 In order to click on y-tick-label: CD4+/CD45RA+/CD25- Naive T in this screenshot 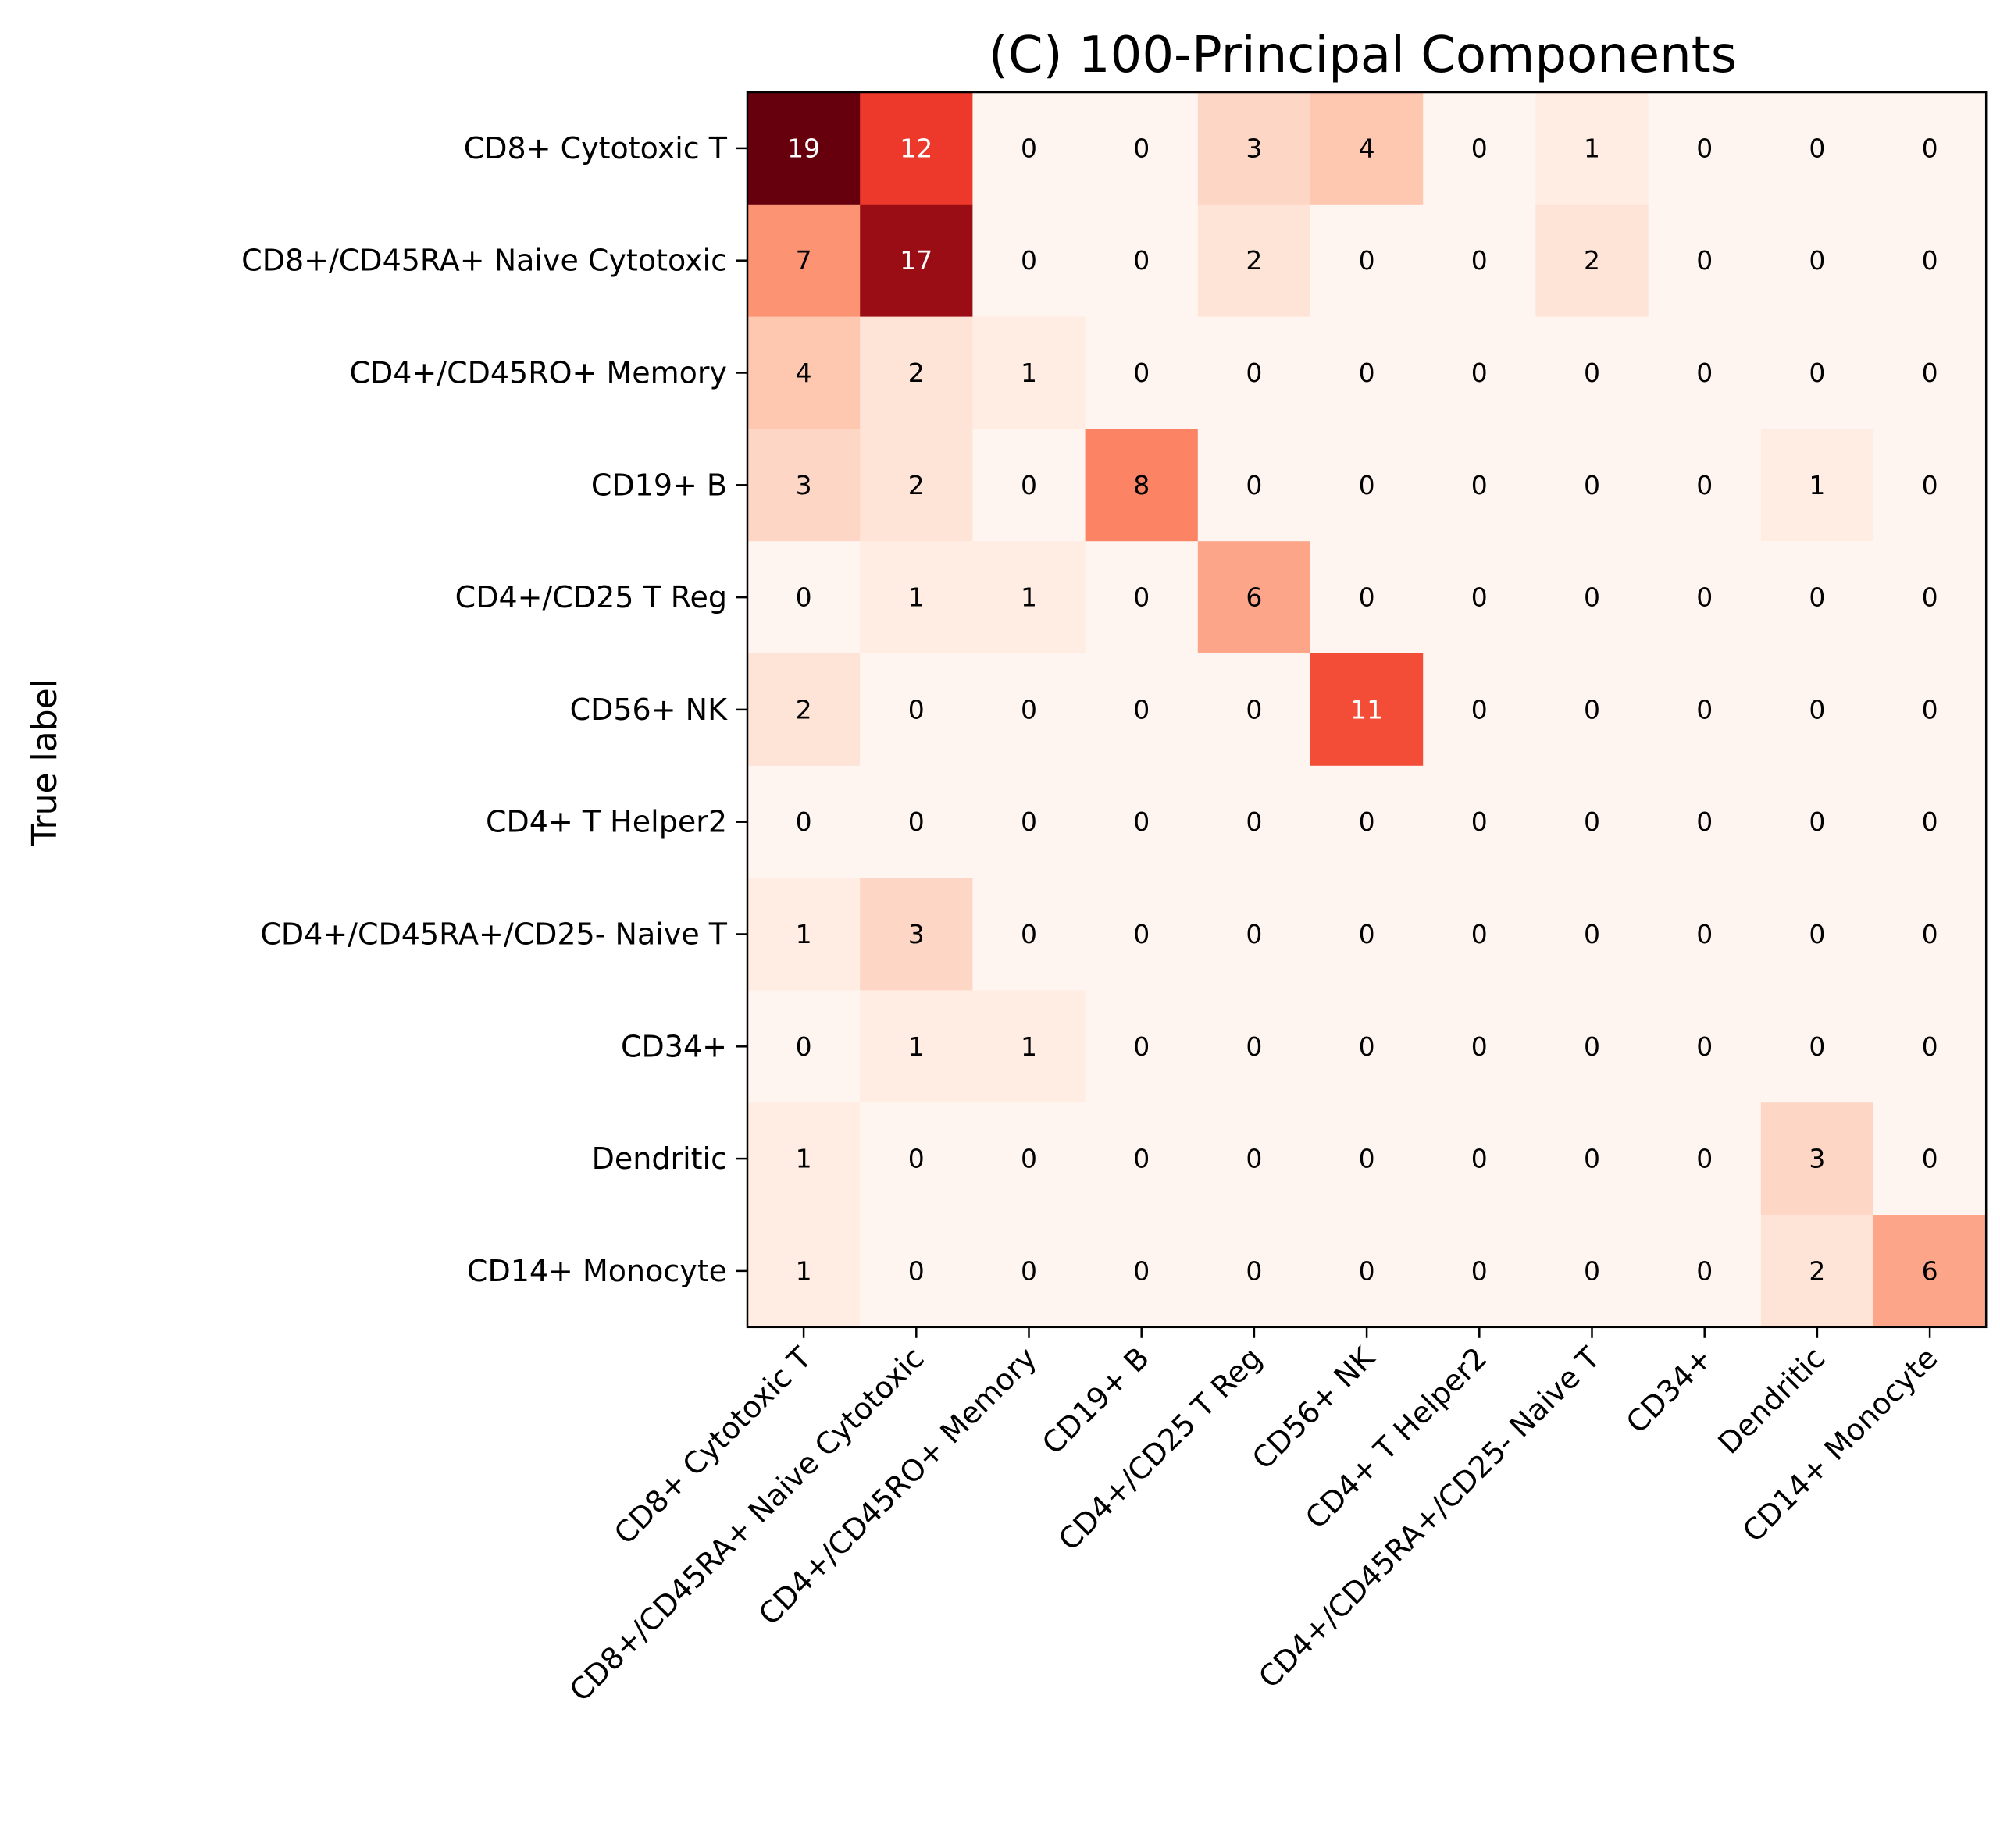, I will do `click(493, 935)`.